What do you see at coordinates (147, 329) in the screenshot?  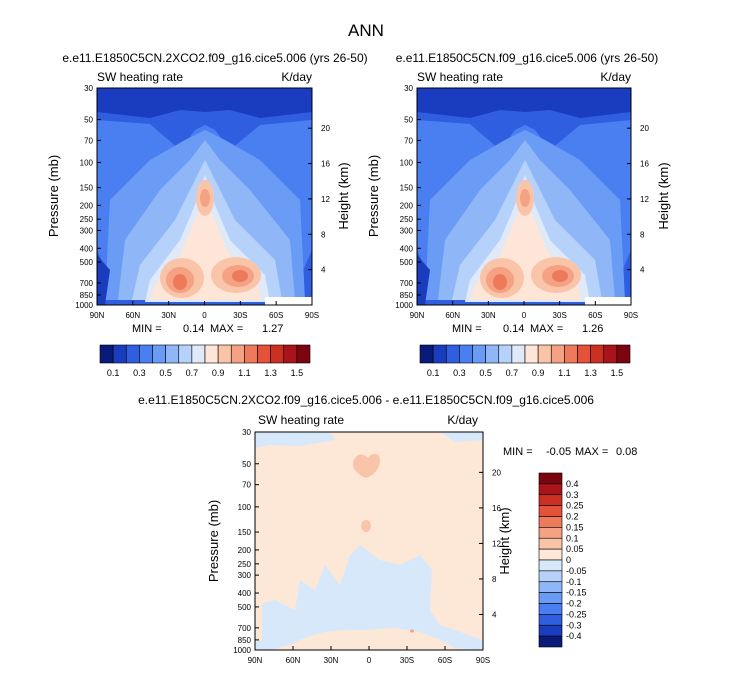 I see `panel-1-min-label: MIN =` at bounding box center [147, 329].